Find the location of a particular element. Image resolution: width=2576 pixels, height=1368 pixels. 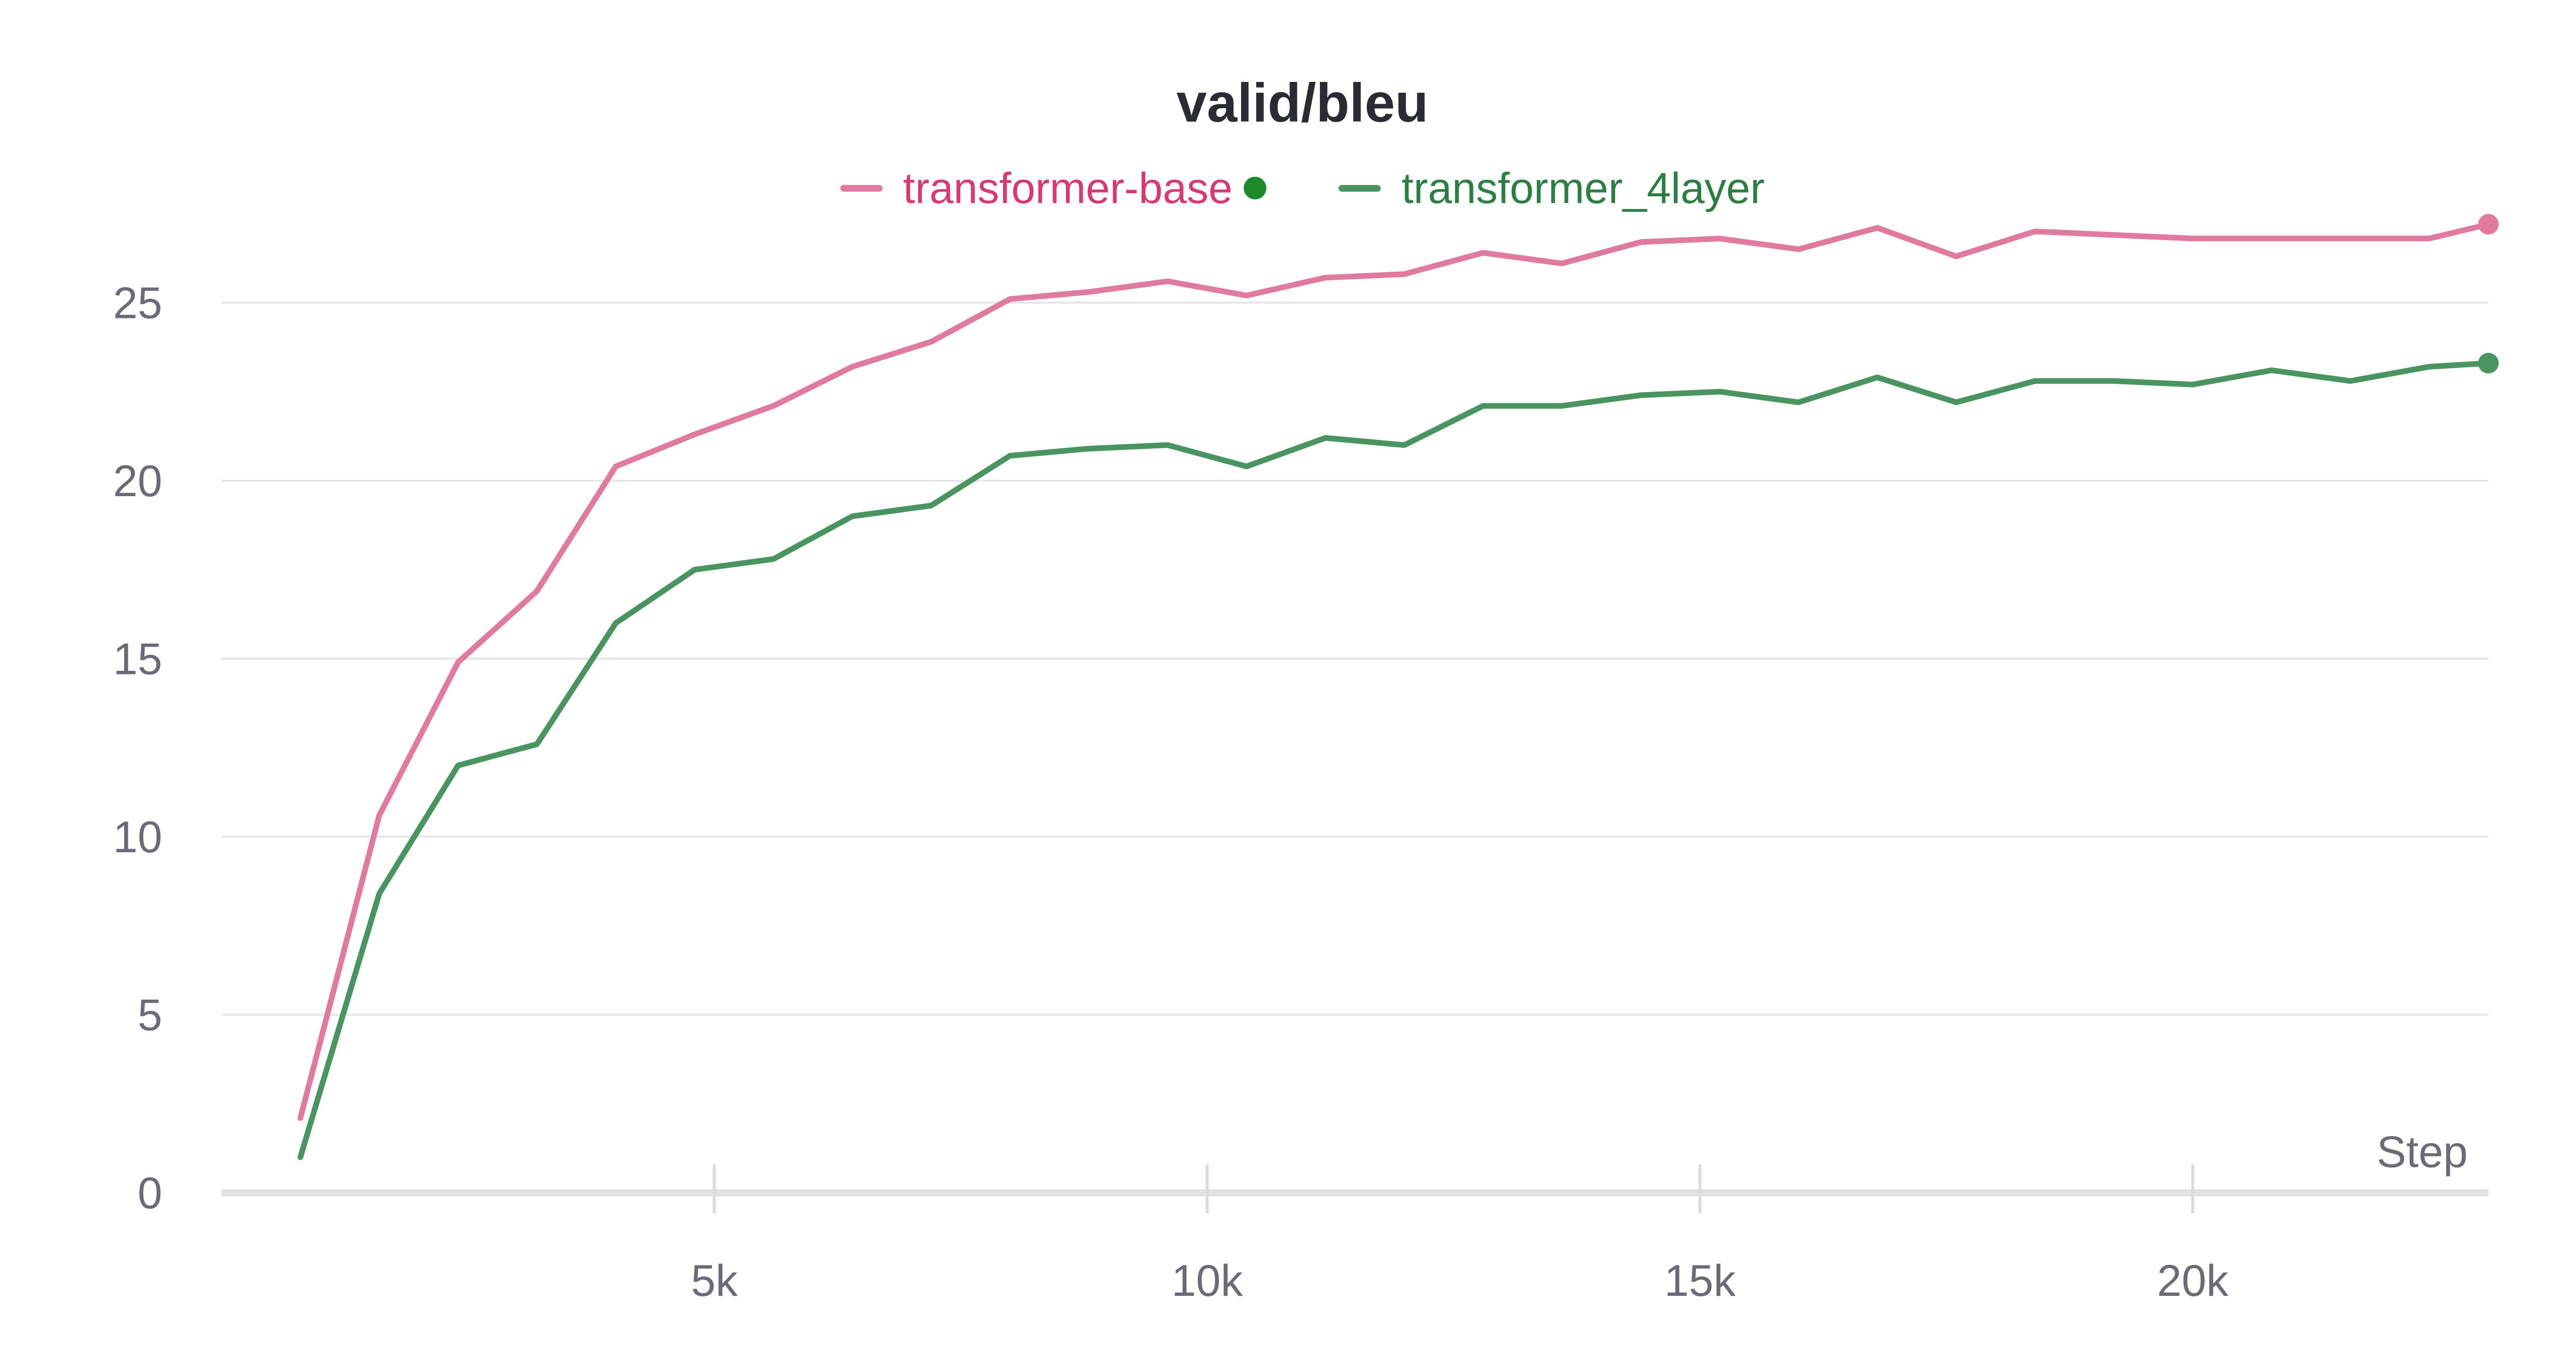

legend-swatch-transformer-4layer is located at coordinates (1359, 188).